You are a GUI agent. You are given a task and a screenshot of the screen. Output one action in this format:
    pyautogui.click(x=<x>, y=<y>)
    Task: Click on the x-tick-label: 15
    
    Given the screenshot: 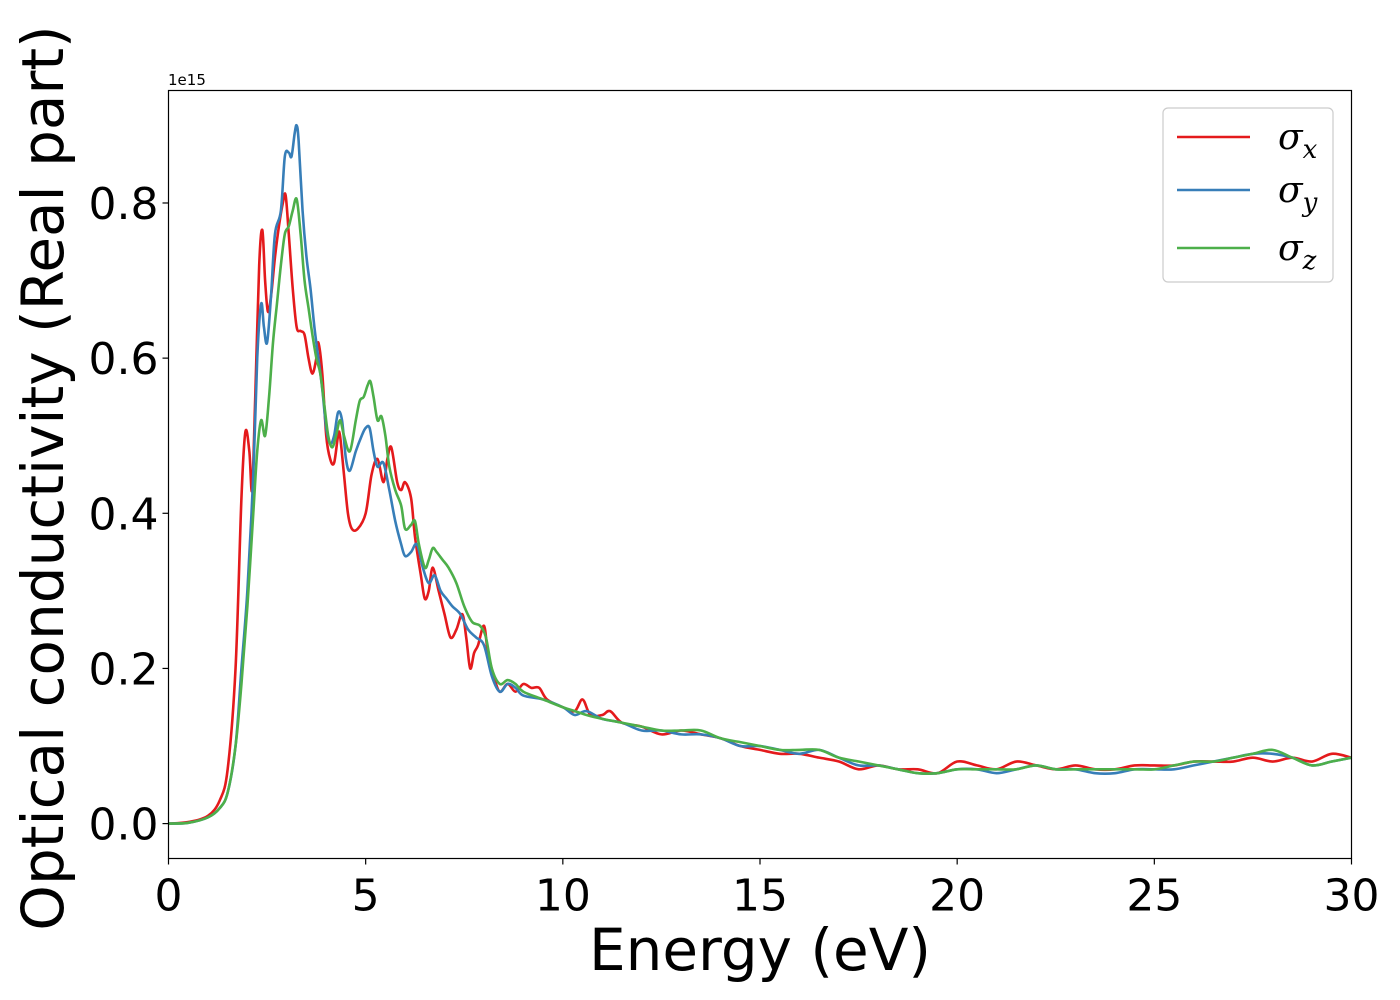 What is the action you would take?
    pyautogui.click(x=760, y=896)
    